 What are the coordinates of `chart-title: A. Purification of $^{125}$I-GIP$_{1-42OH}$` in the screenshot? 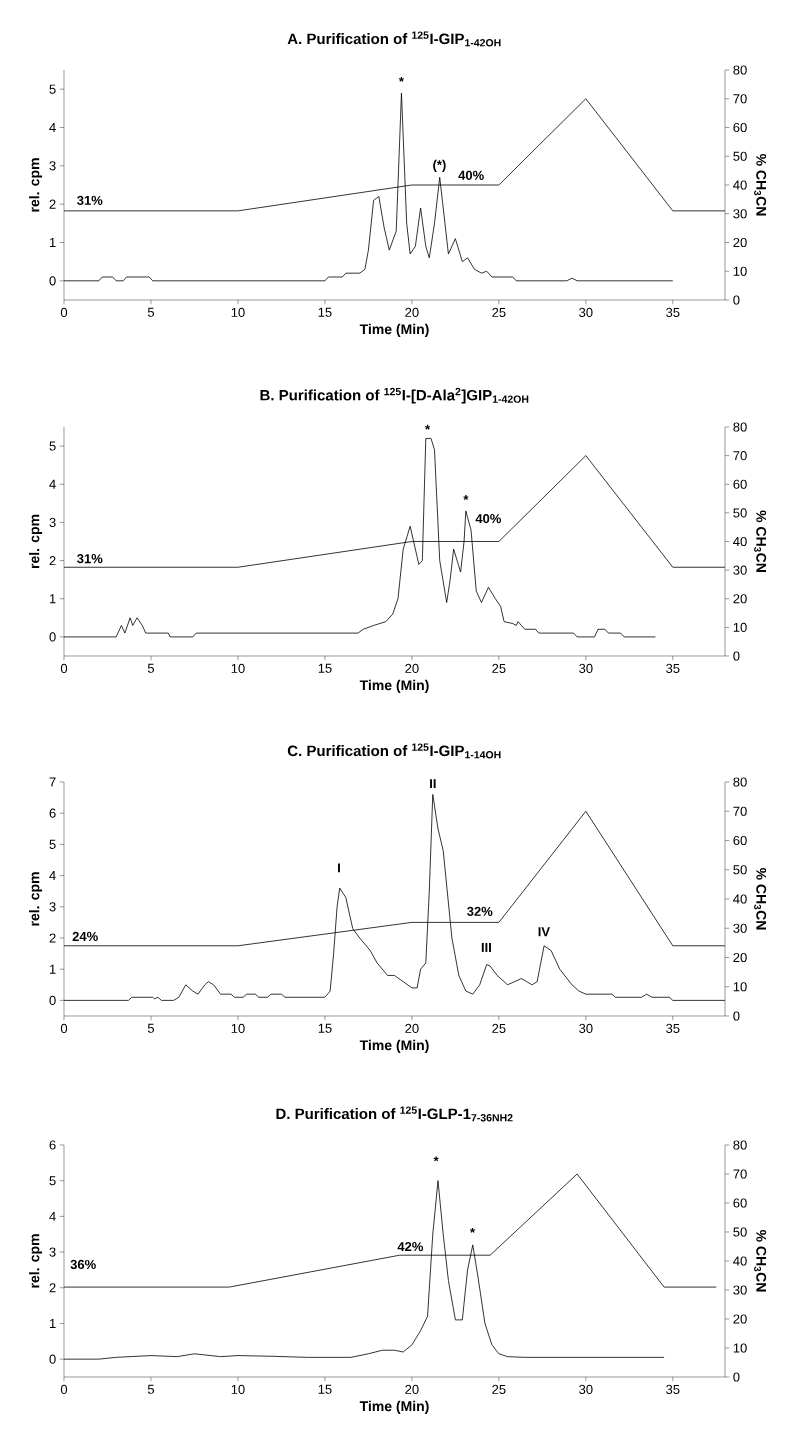 It's located at (394, 39).